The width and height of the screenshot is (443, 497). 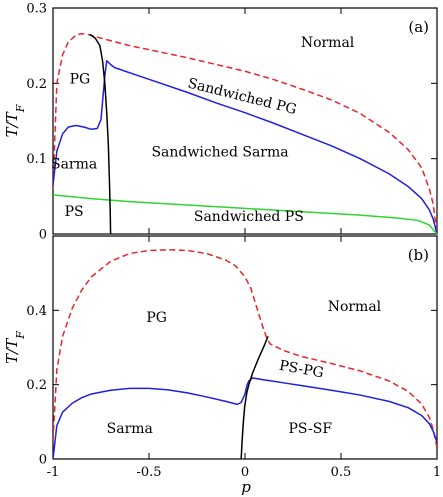 What do you see at coordinates (36, 159) in the screenshot?
I see `panel-a-ytick-label: 0.1` at bounding box center [36, 159].